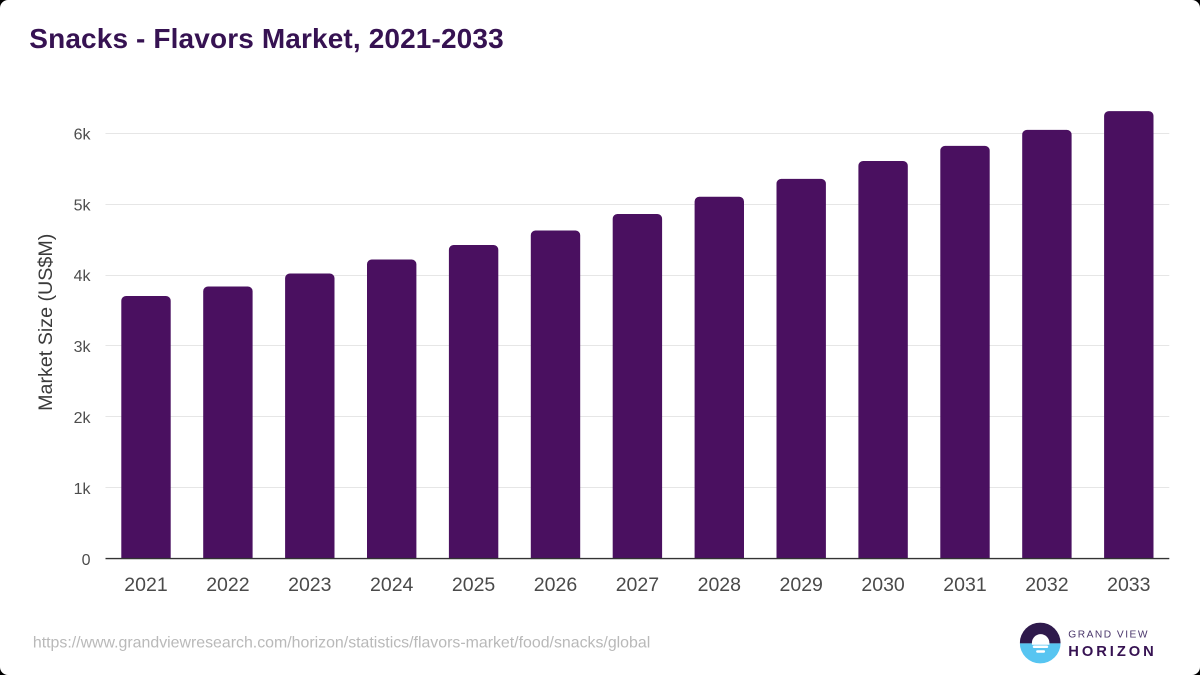  I want to click on svg-text: 2031, so click(964, 585).